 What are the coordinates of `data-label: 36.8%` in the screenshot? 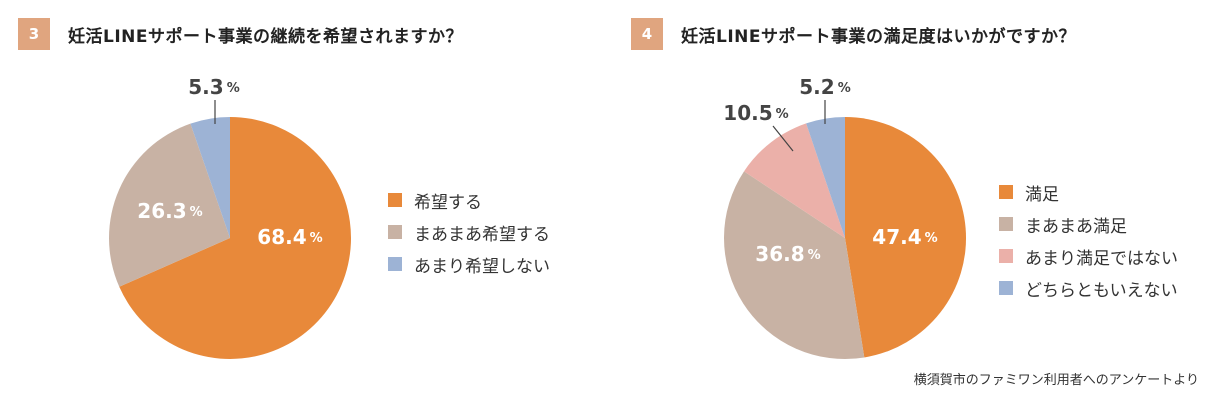 It's located at (787, 254).